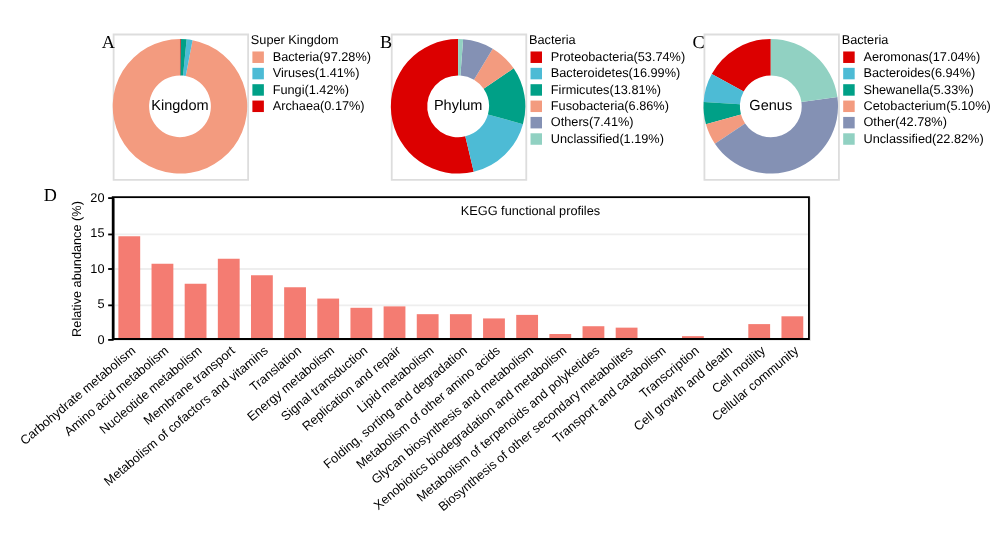  Describe the element at coordinates (771, 104) in the screenshot. I see `text: Genus` at that location.